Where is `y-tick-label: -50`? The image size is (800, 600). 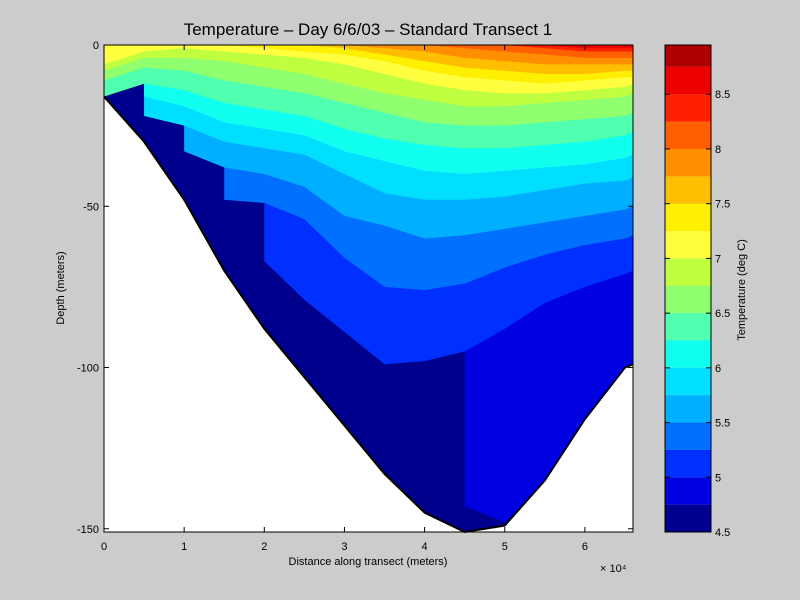 y-tick-label: -50 is located at coordinates (91, 207).